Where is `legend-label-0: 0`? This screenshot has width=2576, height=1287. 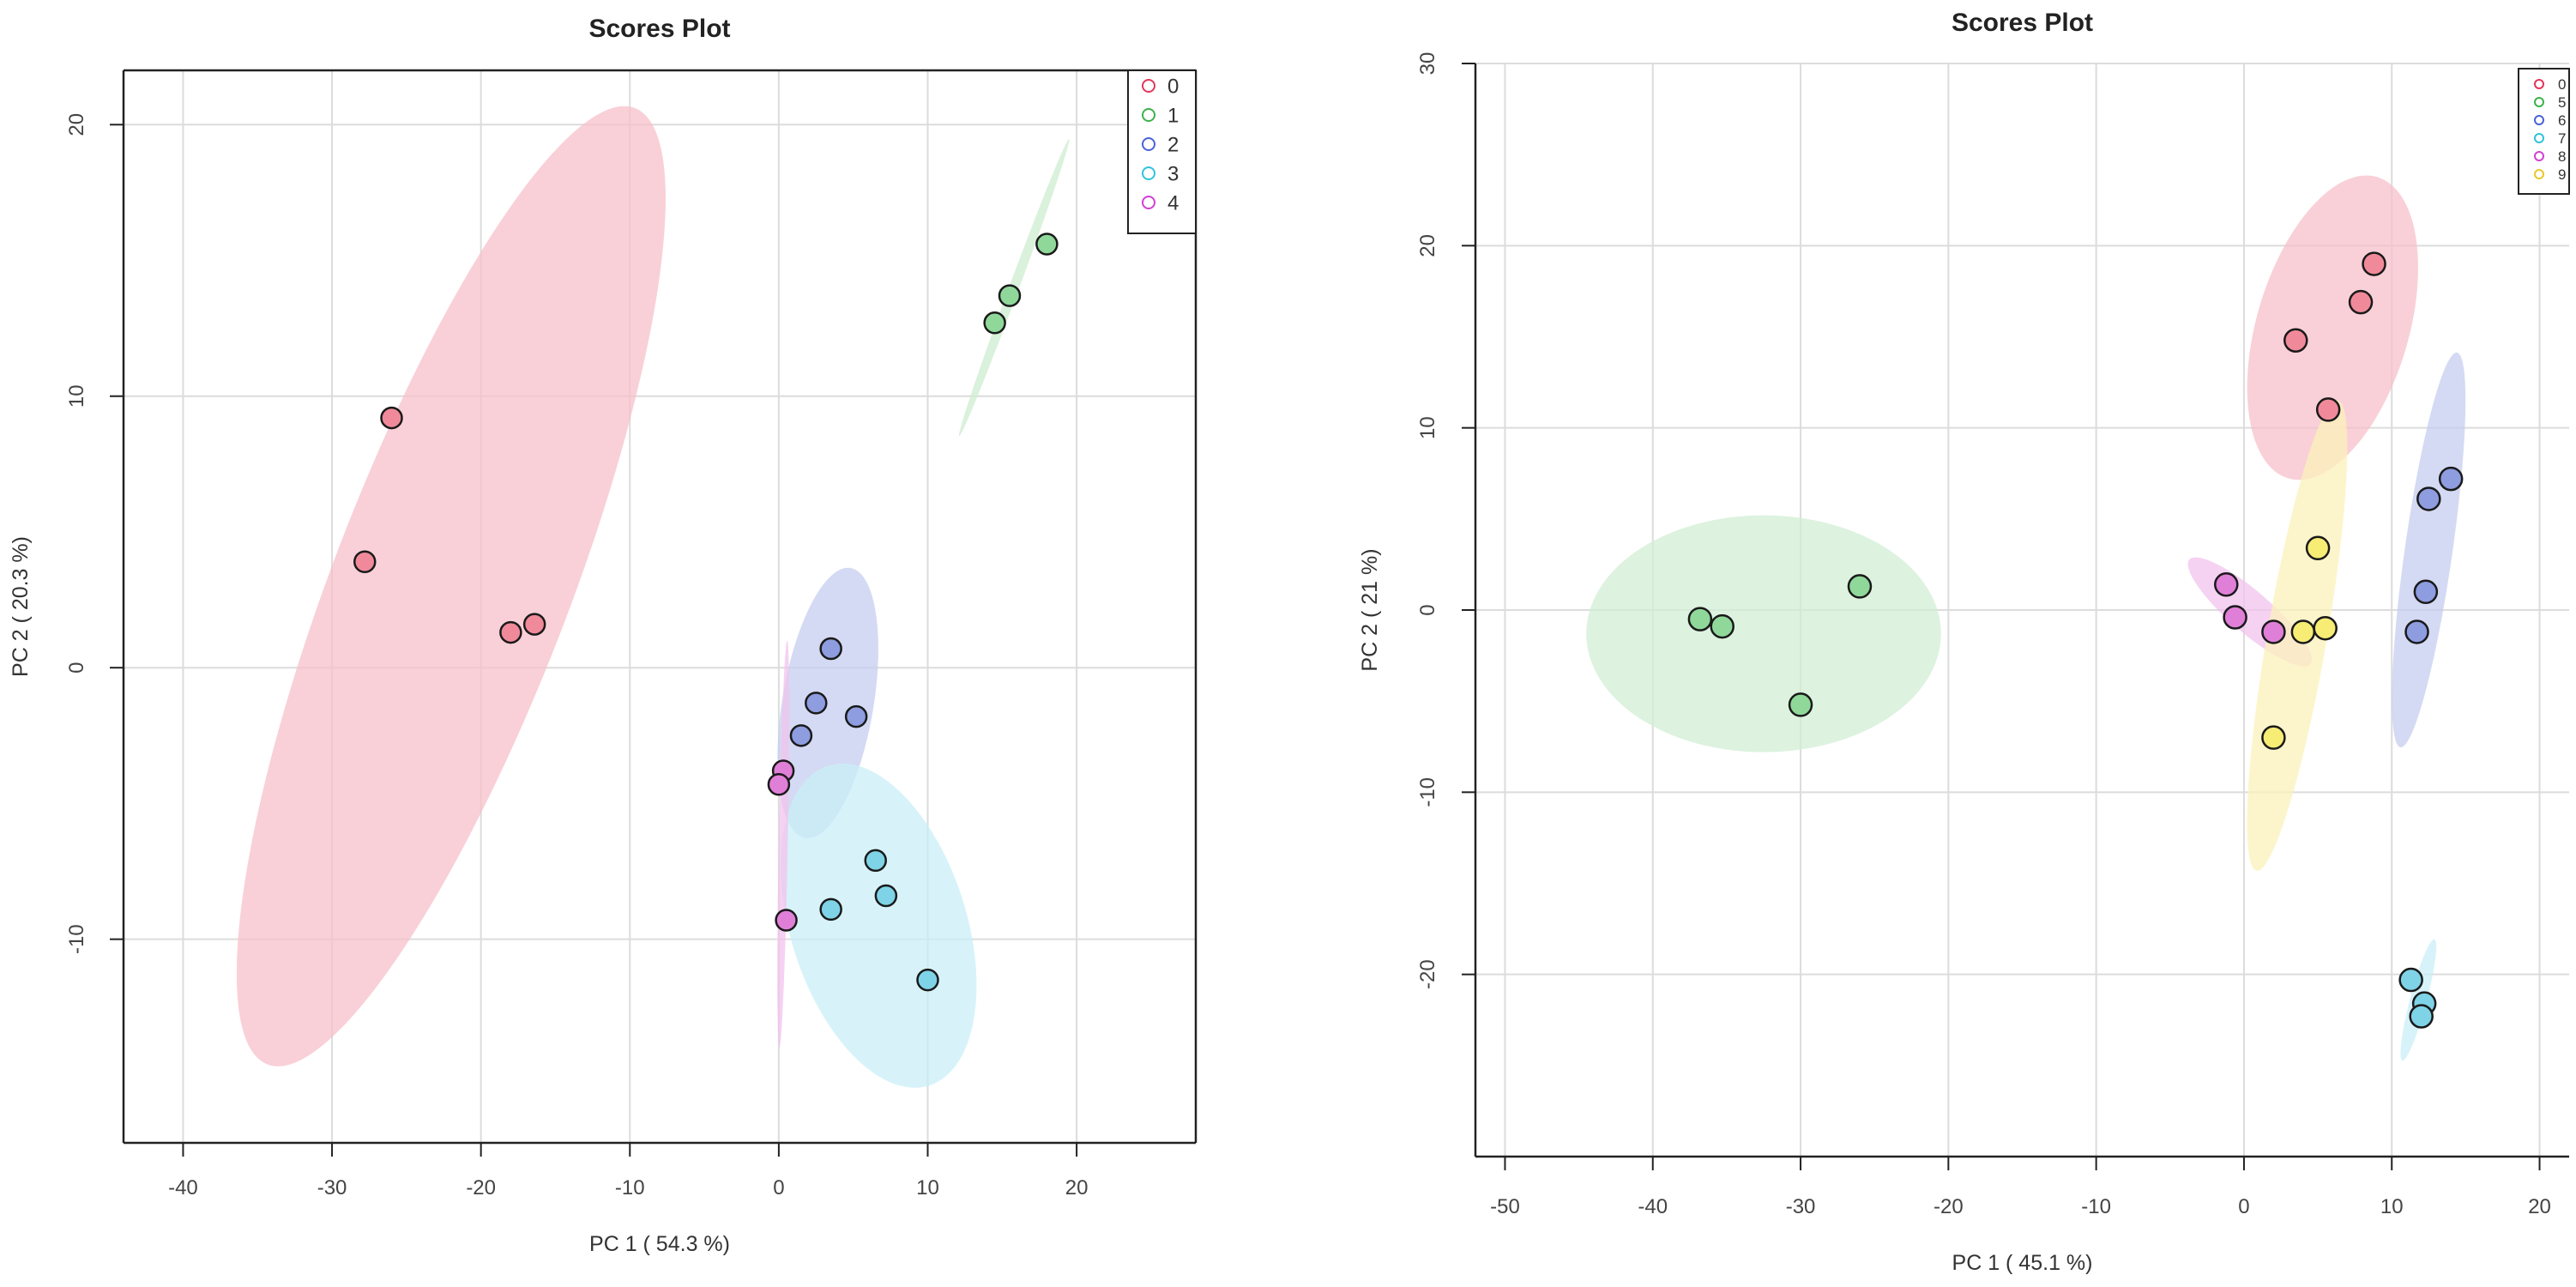
legend-label-0: 0 is located at coordinates (2562, 84).